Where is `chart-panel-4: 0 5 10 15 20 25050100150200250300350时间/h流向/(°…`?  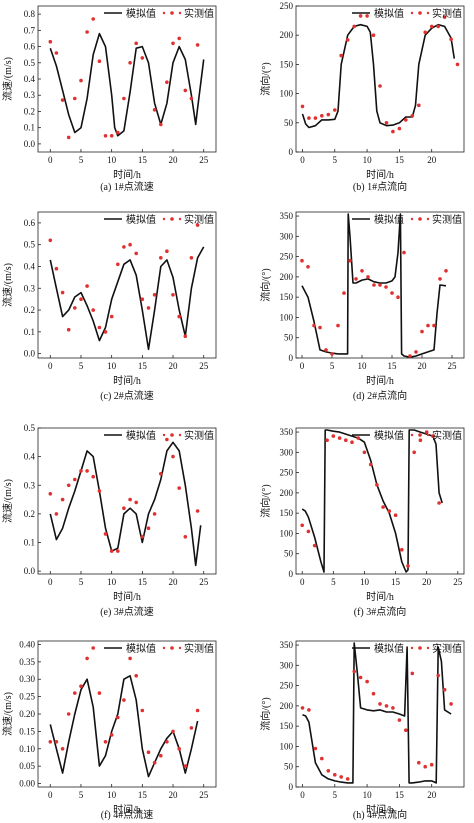
chart-panel-4: 0 5 10 15 20 25050100150200250300350时间/h流向/(°… is located at coordinates (362, 306).